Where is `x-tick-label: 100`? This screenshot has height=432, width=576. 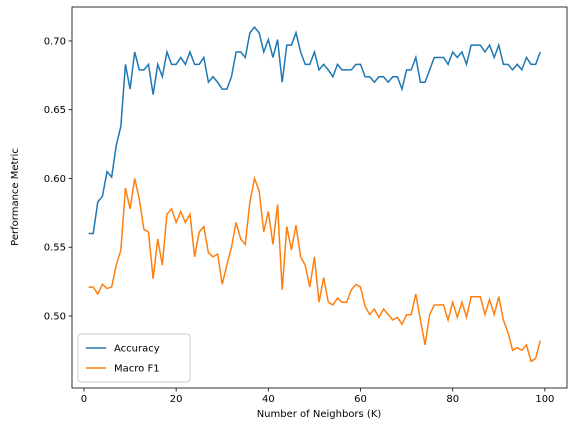
x-tick-label: 100 is located at coordinates (544, 399).